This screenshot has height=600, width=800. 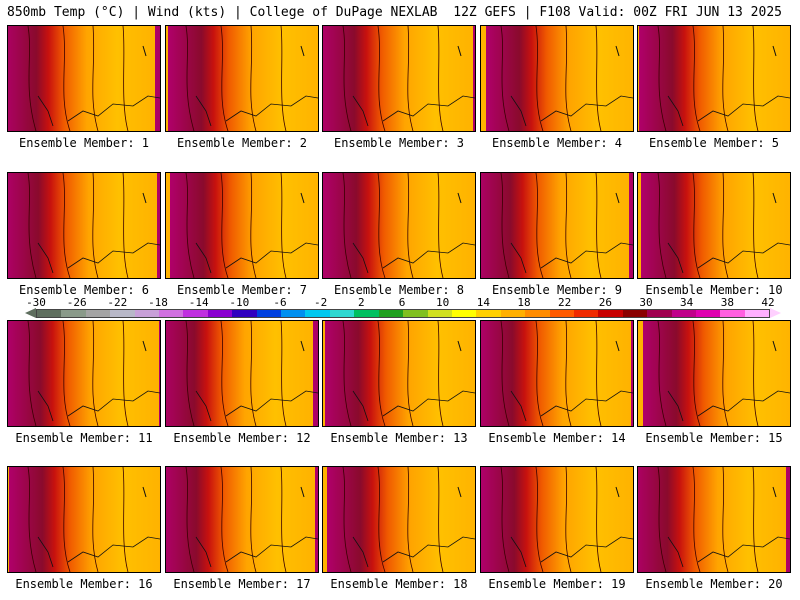 What do you see at coordinates (198, 302) in the screenshot?
I see `colorbar-tick-label: -14` at bounding box center [198, 302].